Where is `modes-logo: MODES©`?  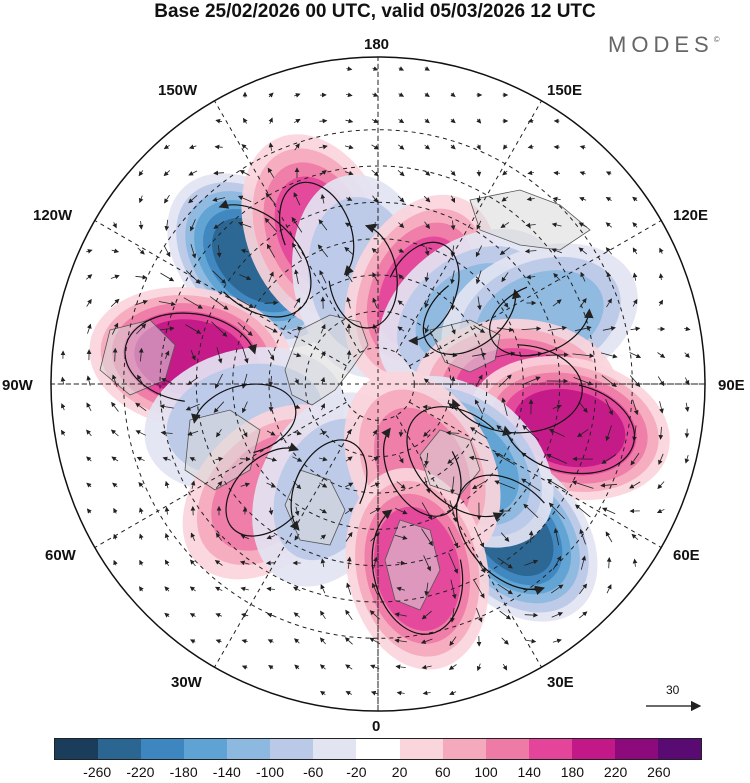
modes-logo: MODES© is located at coordinates (664, 45).